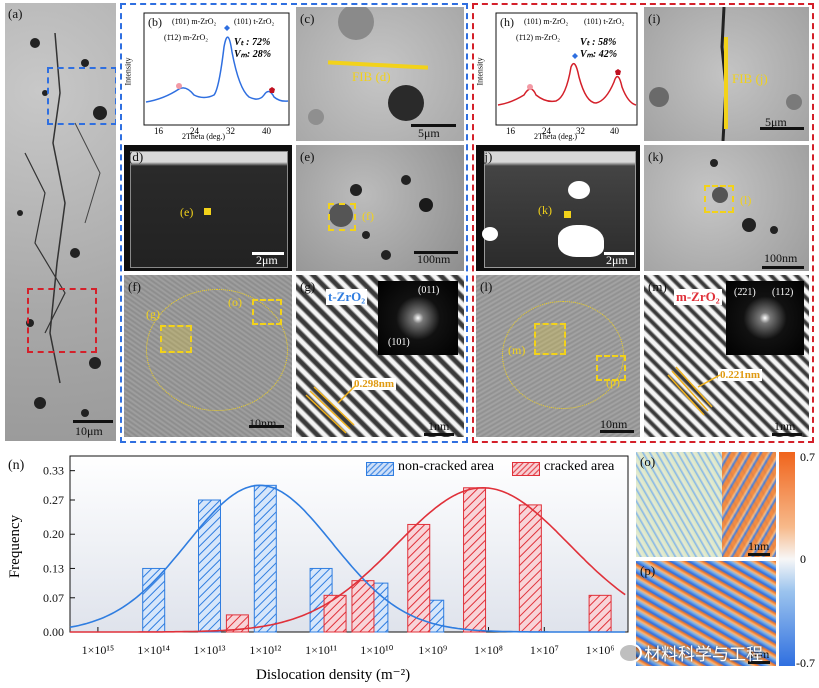 The width and height of the screenshot is (819, 688). I want to click on panel-i-label: (i), so click(654, 18).